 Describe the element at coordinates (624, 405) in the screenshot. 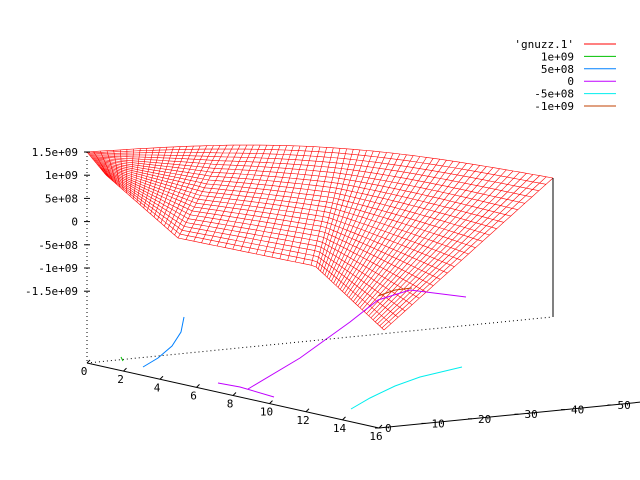

I see `y-tick-label: 50` at that location.